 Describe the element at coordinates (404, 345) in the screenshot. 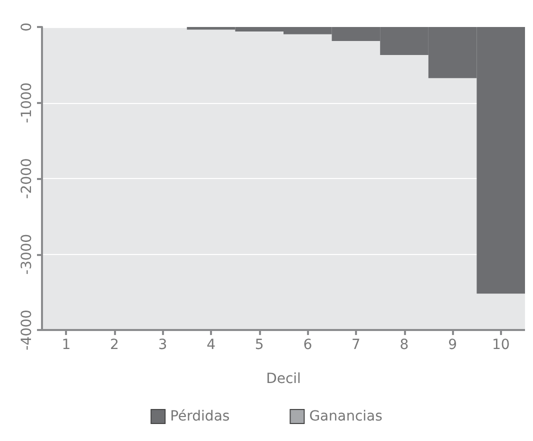

I see `x-tick-label: 8` at that location.